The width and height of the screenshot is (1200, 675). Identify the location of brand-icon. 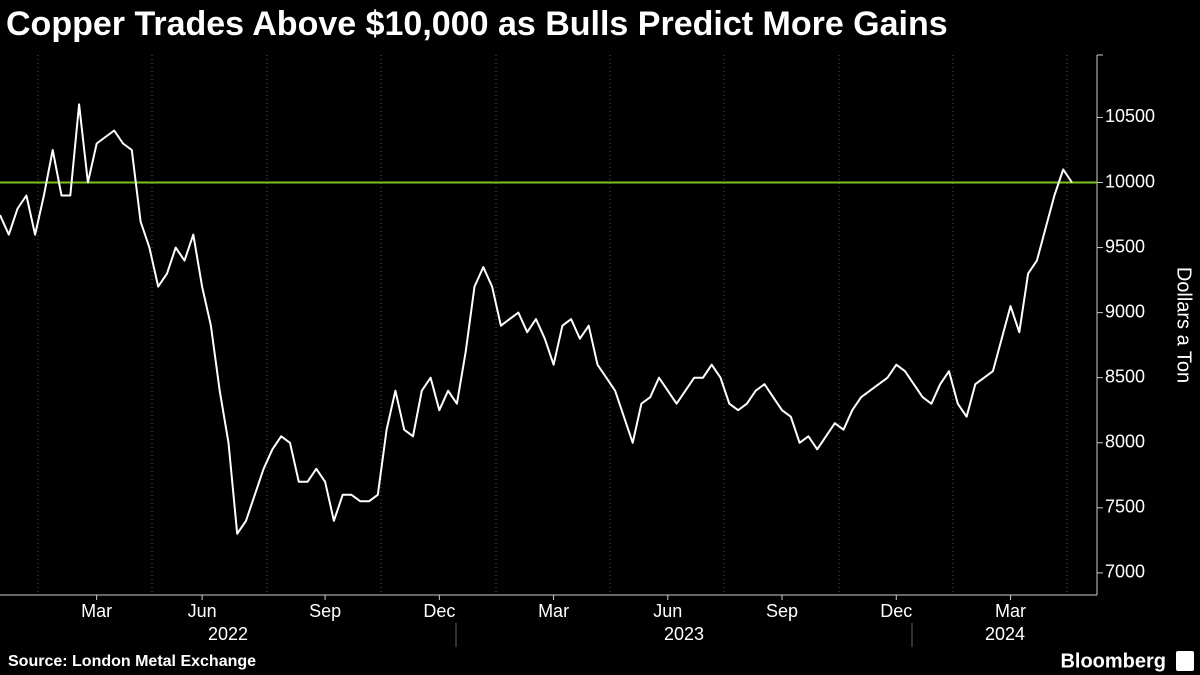
(1185, 661).